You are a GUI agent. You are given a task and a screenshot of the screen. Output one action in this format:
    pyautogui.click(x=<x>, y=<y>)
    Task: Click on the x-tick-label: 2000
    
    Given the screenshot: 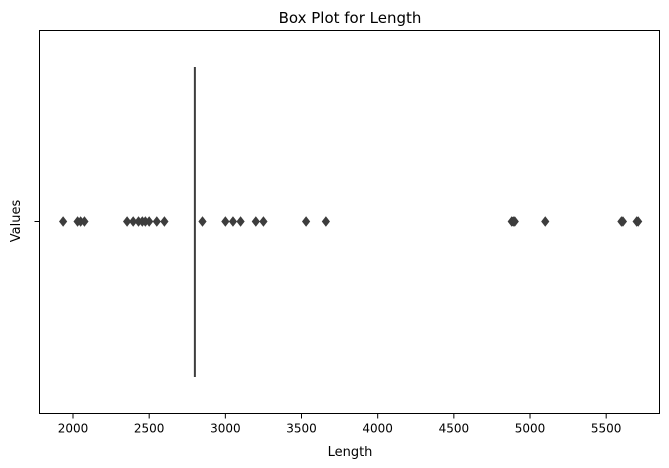 What is the action you would take?
    pyautogui.click(x=73, y=429)
    